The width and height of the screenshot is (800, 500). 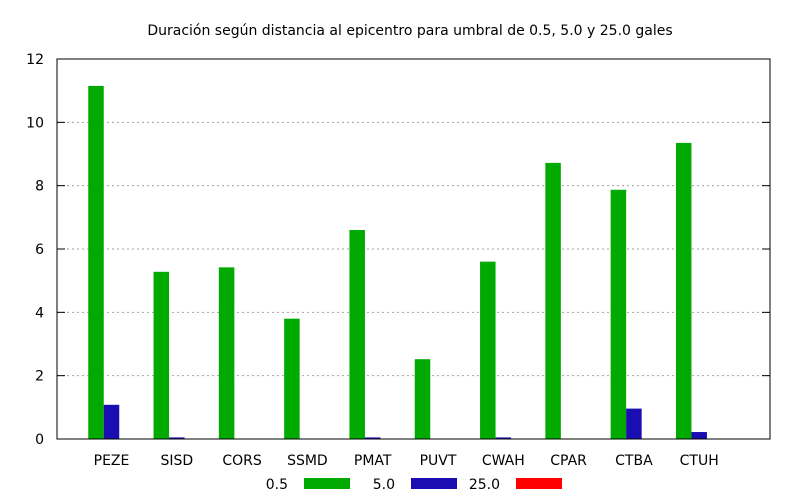 What do you see at coordinates (372, 438) in the screenshot?
I see `bar-5.0-PMAT` at bounding box center [372, 438].